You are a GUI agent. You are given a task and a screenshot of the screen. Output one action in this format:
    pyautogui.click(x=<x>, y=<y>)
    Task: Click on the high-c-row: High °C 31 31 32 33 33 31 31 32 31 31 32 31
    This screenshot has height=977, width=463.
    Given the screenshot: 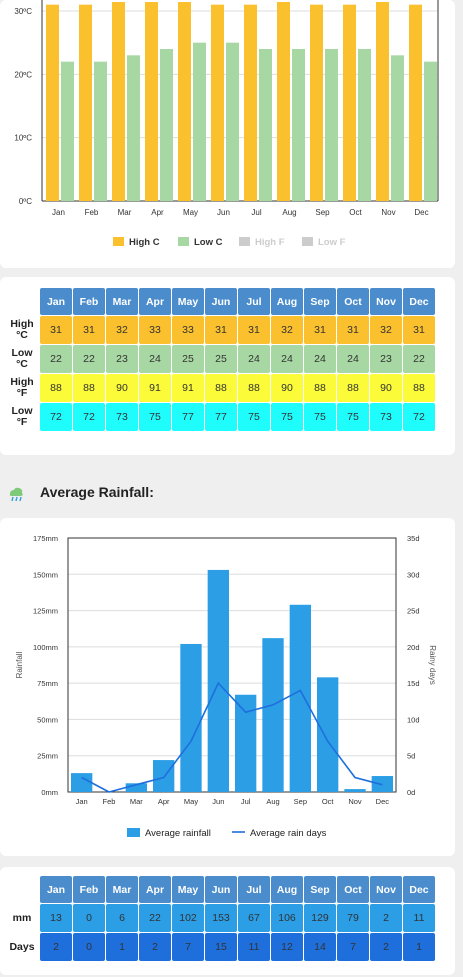 What is the action you would take?
    pyautogui.click(x=220, y=330)
    